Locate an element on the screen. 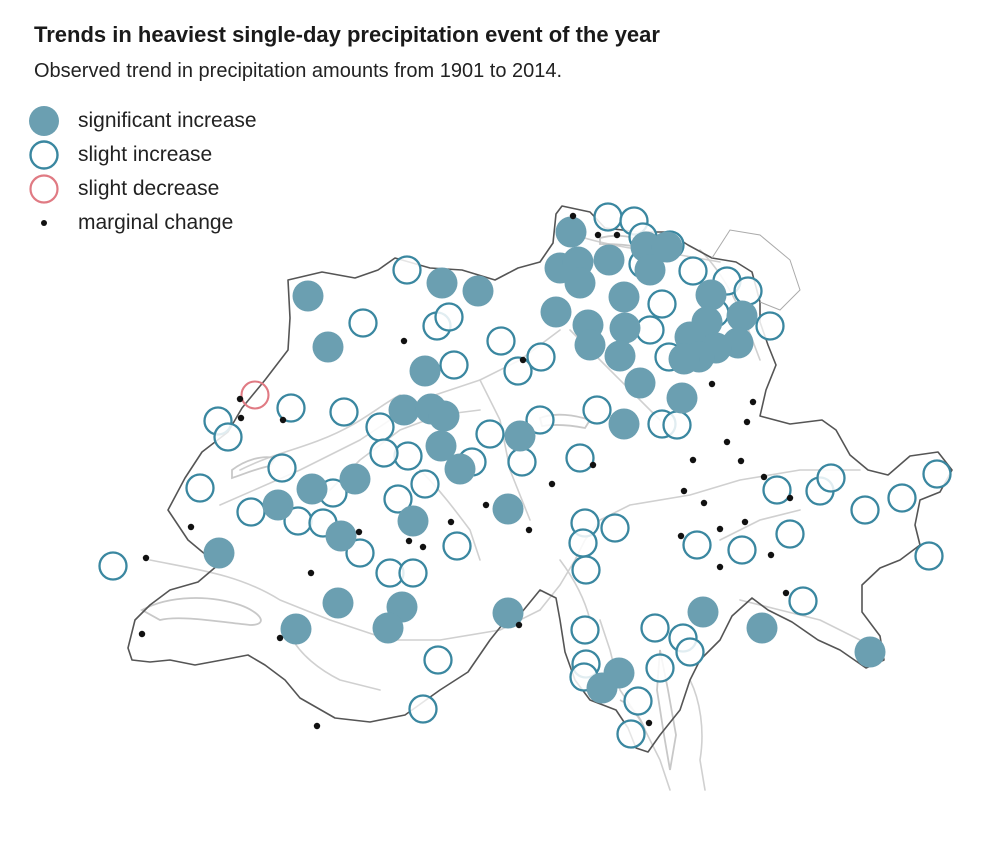 This screenshot has width=1000, height=841. canton-borders is located at coordinates (756, 270).